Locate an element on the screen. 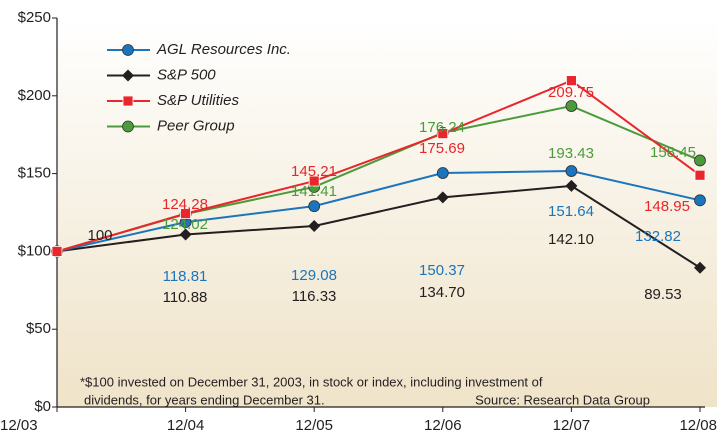 The height and width of the screenshot is (435, 717). y-tick-label: $200 is located at coordinates (34, 95).